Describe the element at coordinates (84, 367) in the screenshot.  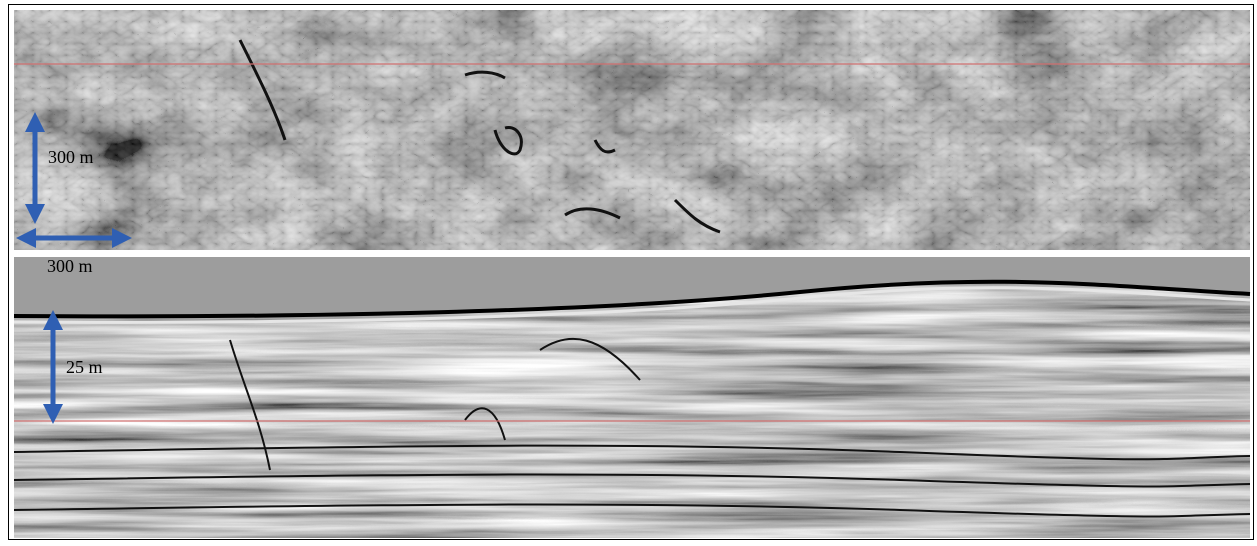
I see `scale-label: 25 m` at that location.